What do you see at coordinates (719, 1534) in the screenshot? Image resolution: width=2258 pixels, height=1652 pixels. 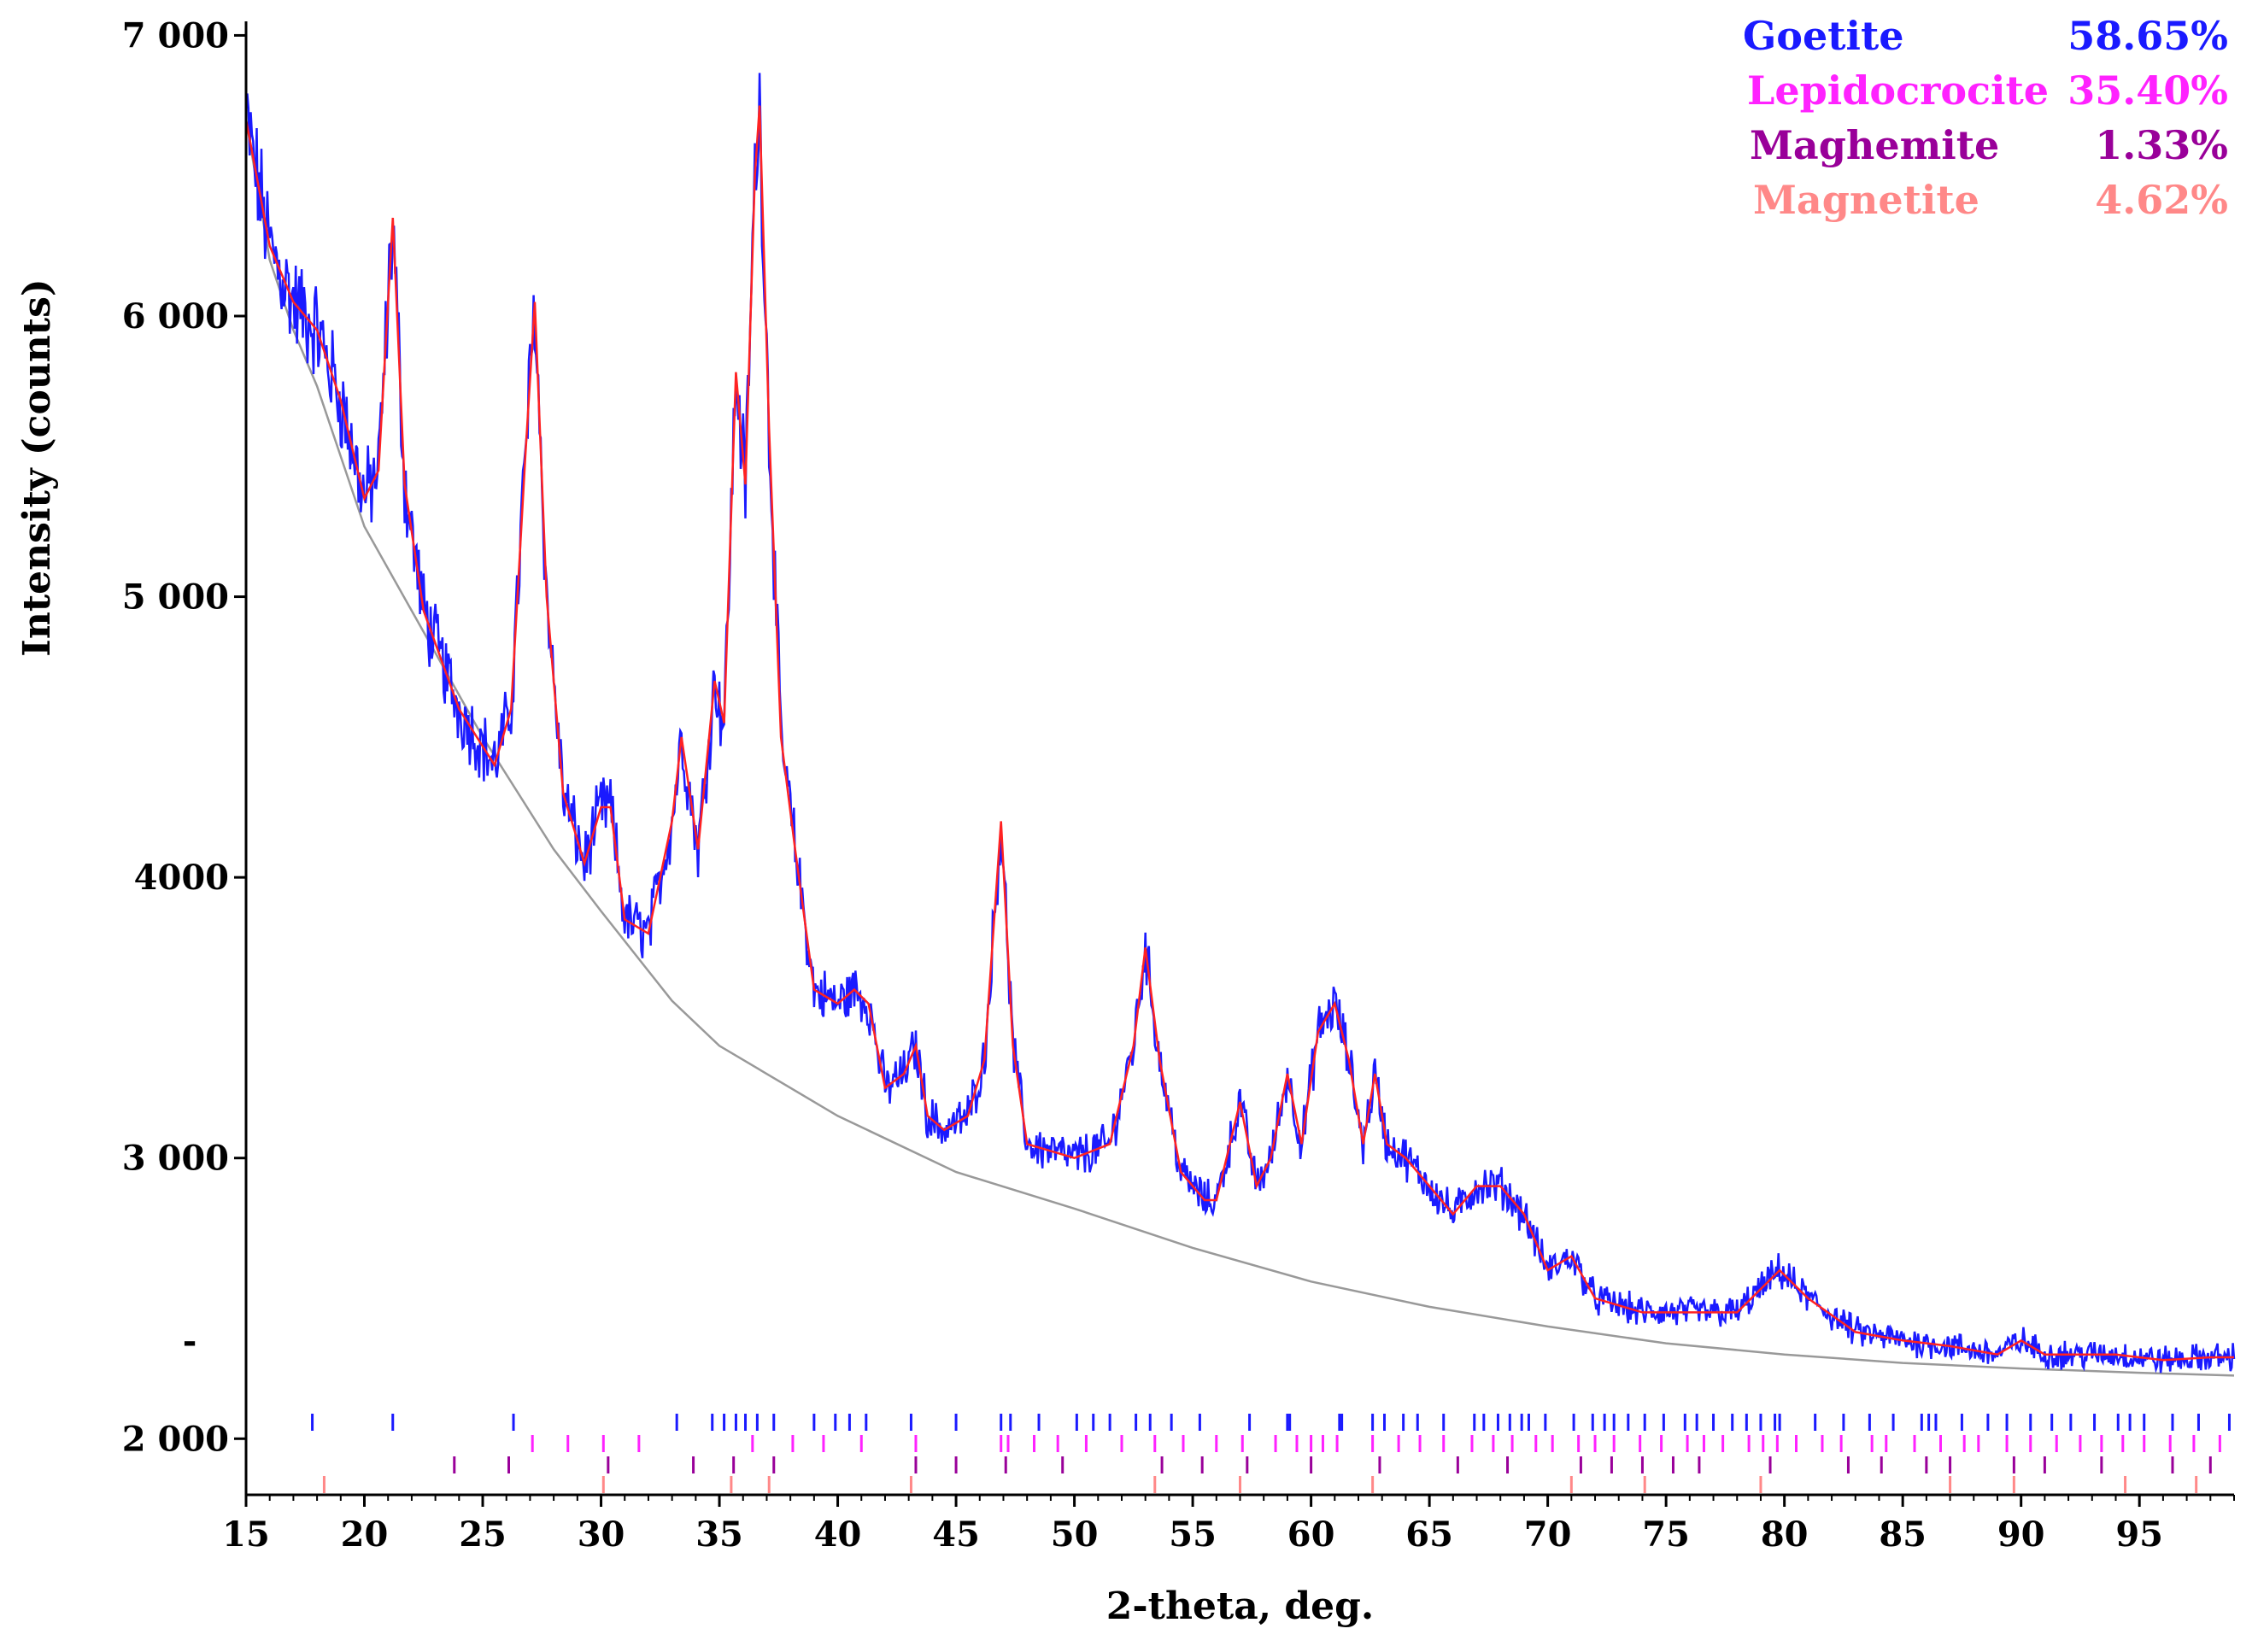 I see `x-tick-label: 35` at bounding box center [719, 1534].